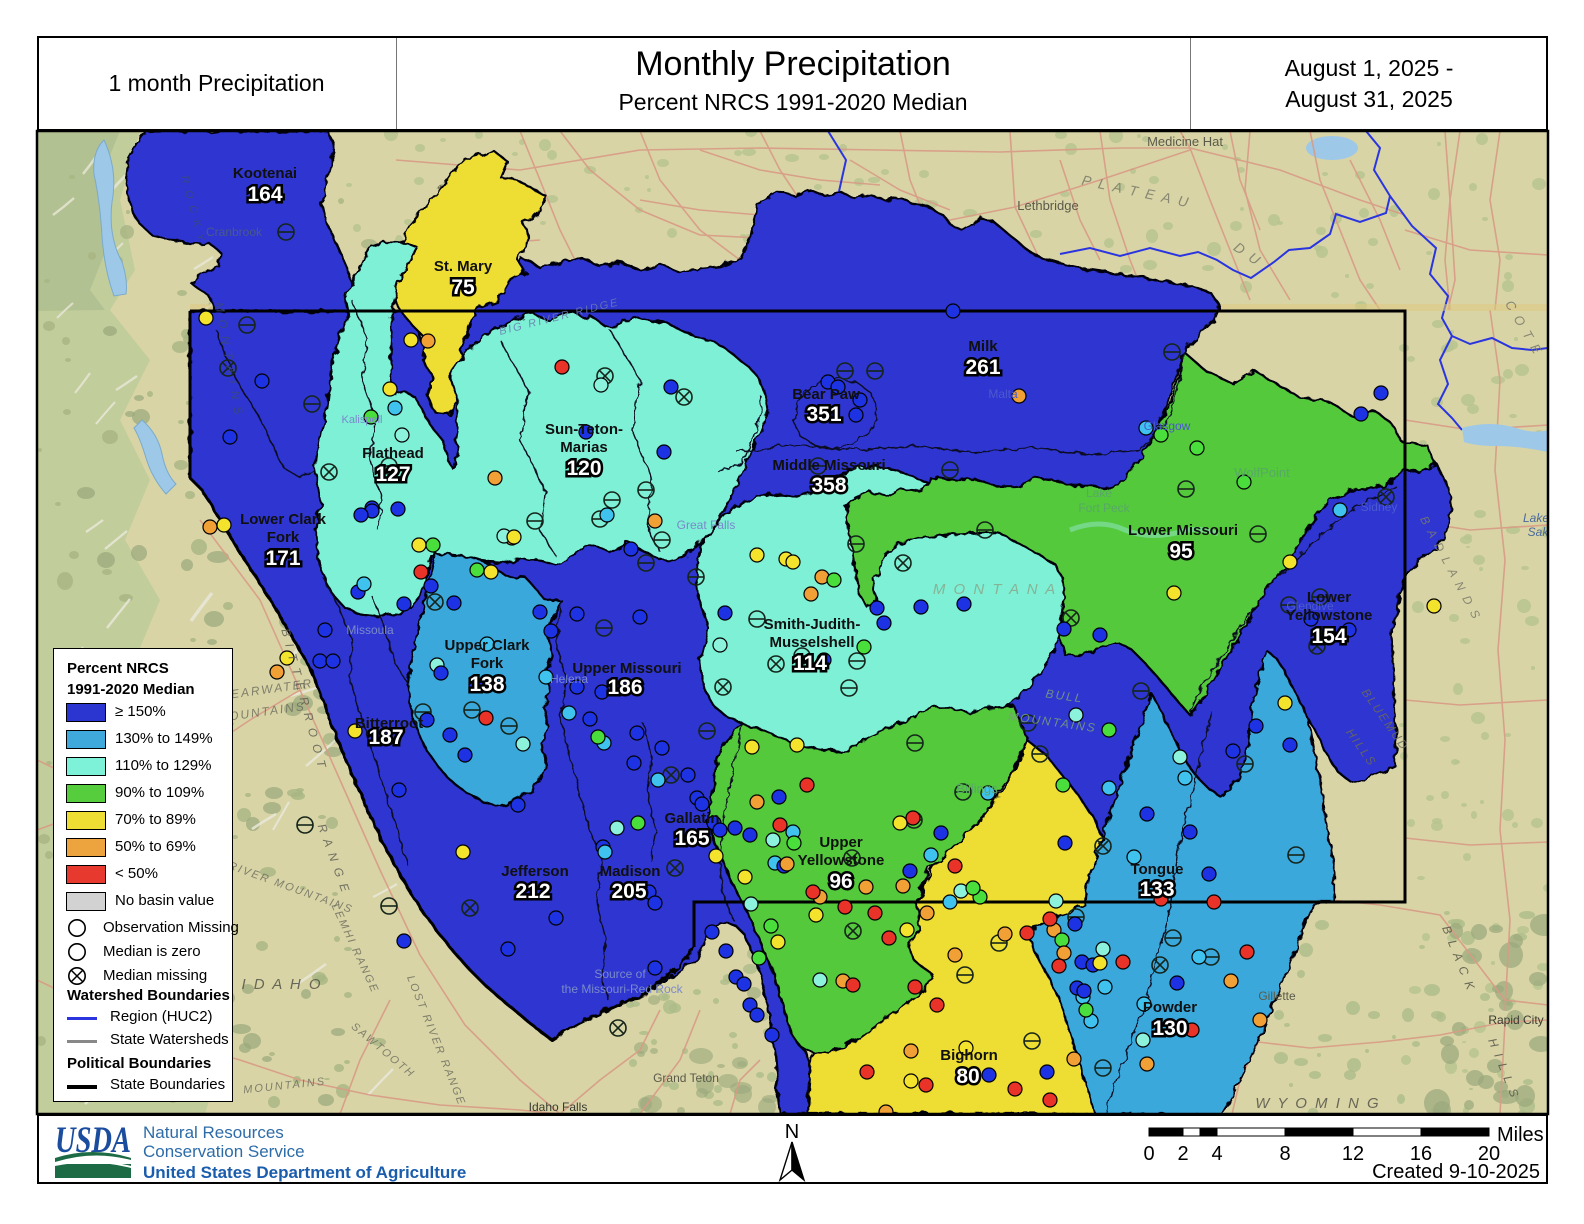 Image resolution: width=1584 pixels, height=1224 pixels. What do you see at coordinates (487, 645) in the screenshot?
I see `svg-text: Upper Clark` at bounding box center [487, 645].